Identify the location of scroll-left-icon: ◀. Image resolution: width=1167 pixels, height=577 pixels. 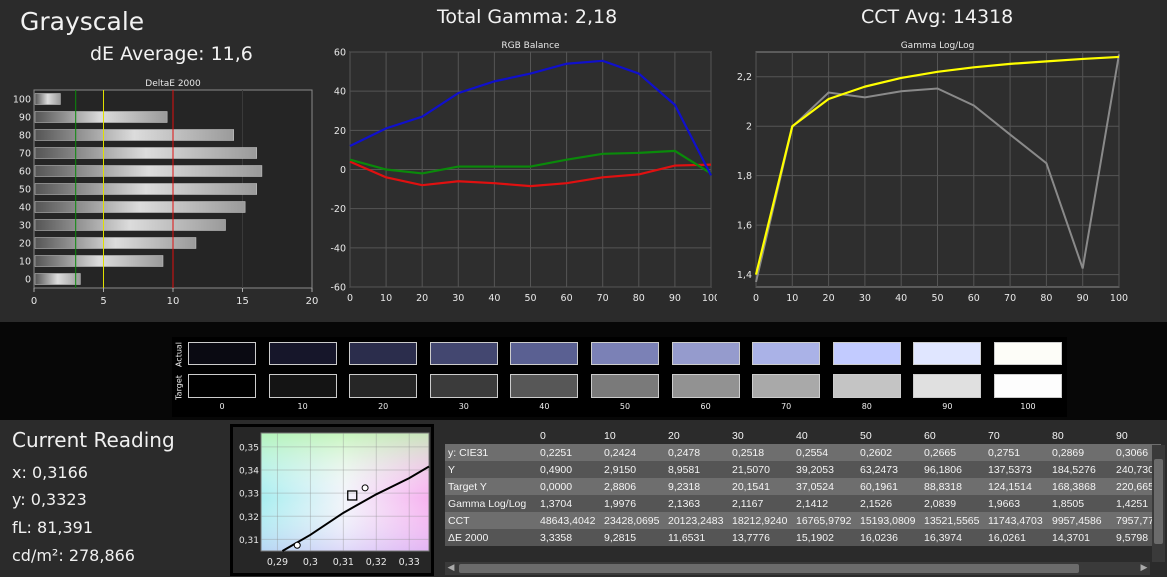
(451, 568).